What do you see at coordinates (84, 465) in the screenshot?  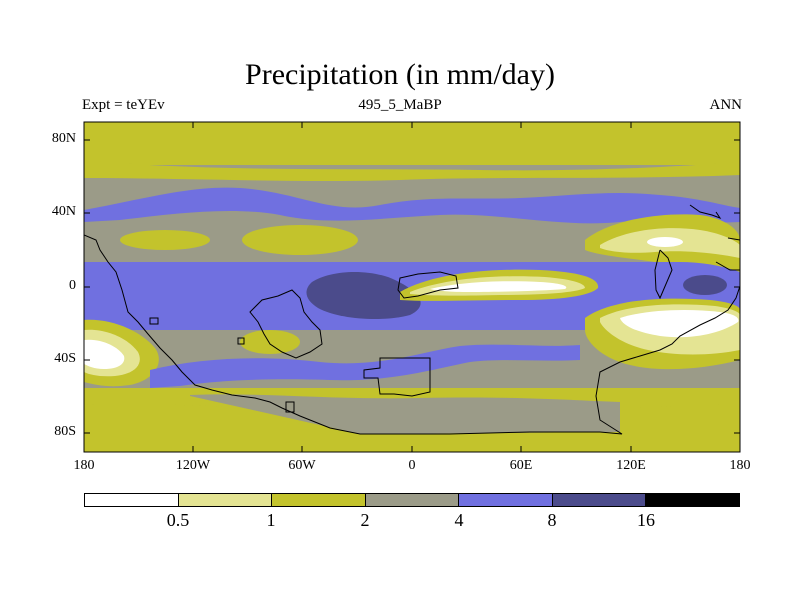 I see `lon-label-180w: 180` at bounding box center [84, 465].